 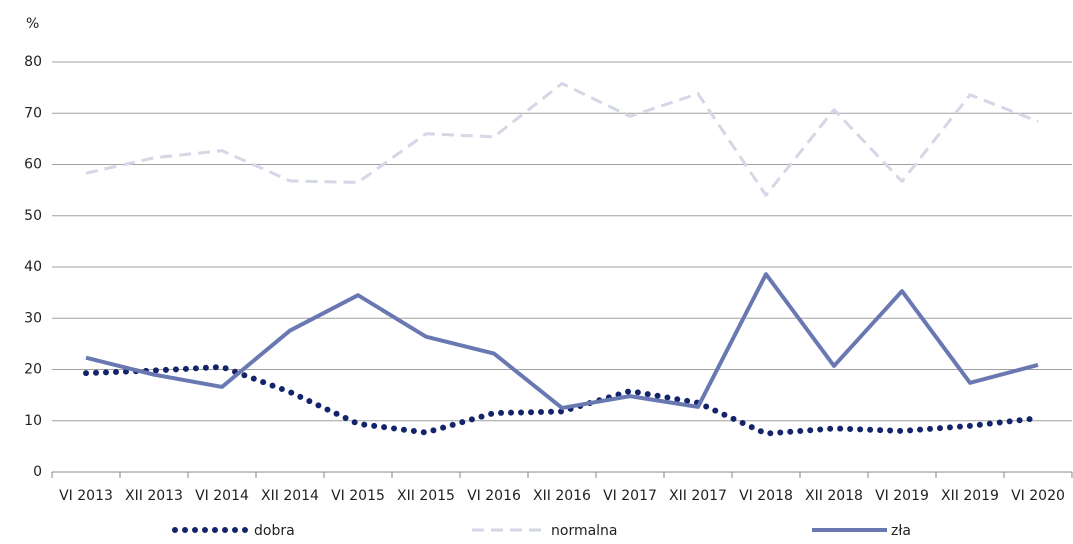 I want to click on x-tick-label: VI 2013, so click(x=86, y=496).